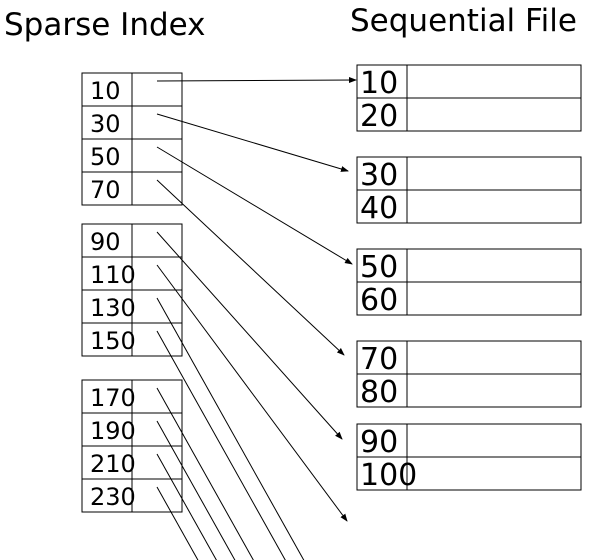  What do you see at coordinates (105, 124) in the screenshot?
I see `index-key-label: 30` at bounding box center [105, 124].